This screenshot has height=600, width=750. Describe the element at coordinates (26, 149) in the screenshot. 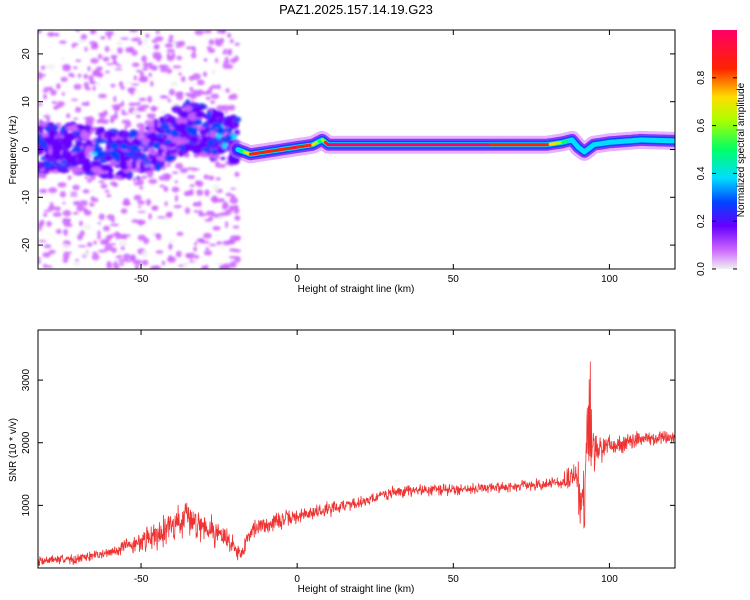

I see `y-tick-label: 0` at that location.